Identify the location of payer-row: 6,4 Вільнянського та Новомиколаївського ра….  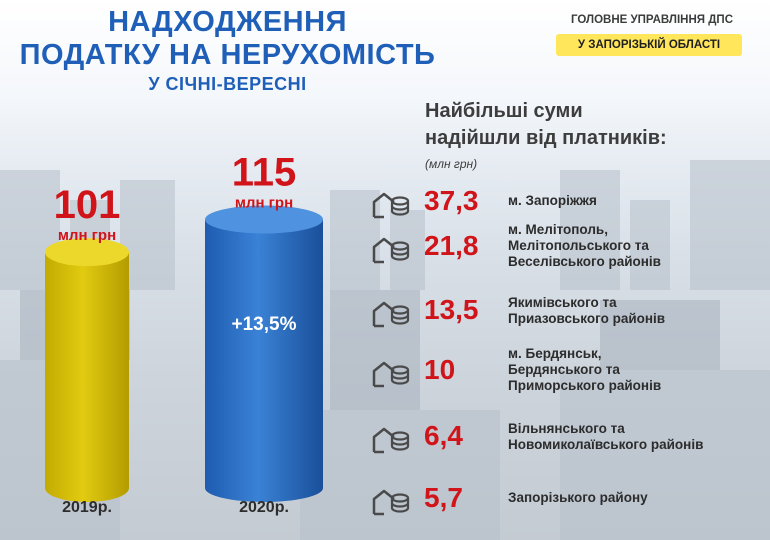
(570, 438).